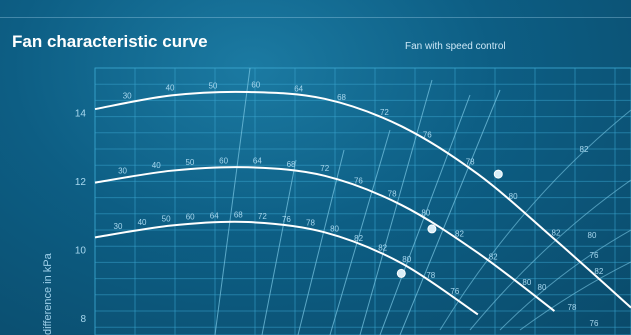 The image size is (631, 335). I want to click on edge-speed-label: 82, so click(584, 149).